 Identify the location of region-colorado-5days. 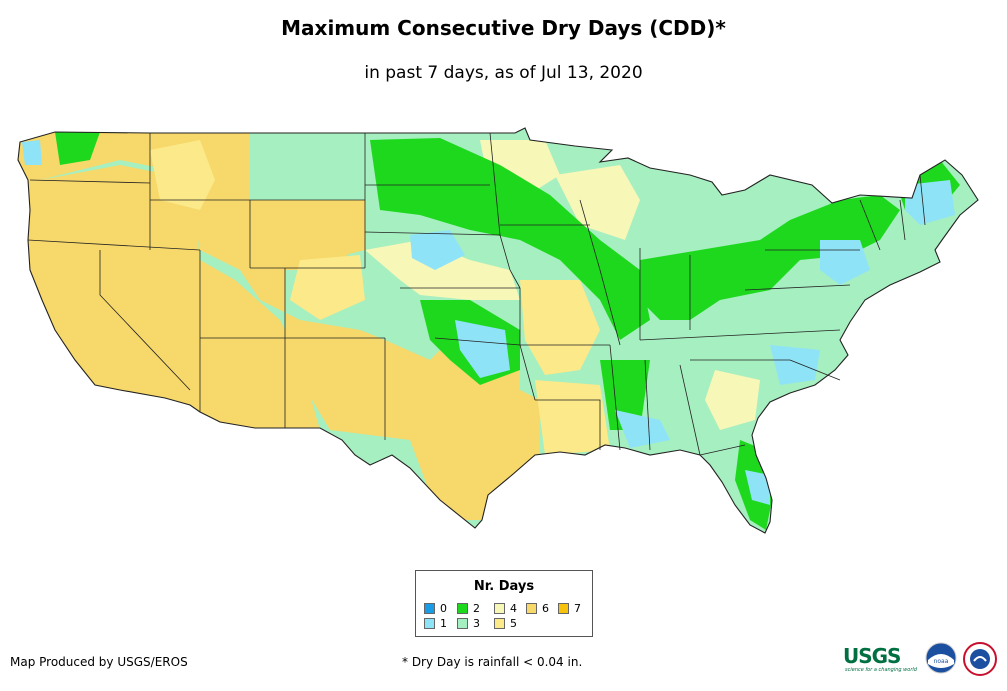
(327, 287).